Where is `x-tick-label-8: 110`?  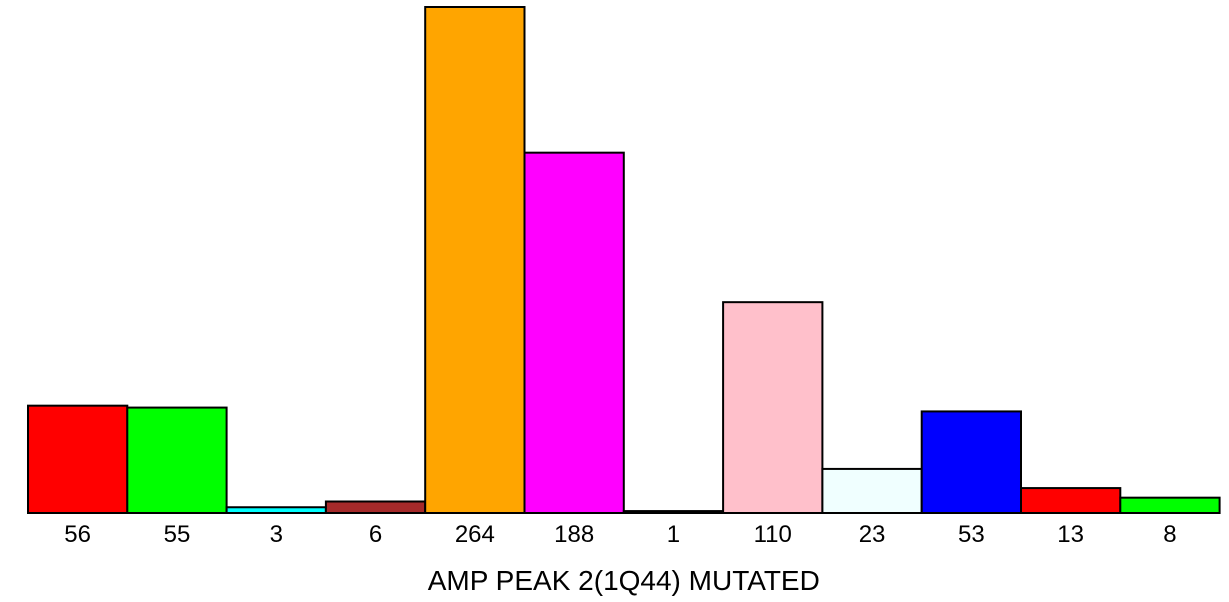 x-tick-label-8: 110 is located at coordinates (773, 534).